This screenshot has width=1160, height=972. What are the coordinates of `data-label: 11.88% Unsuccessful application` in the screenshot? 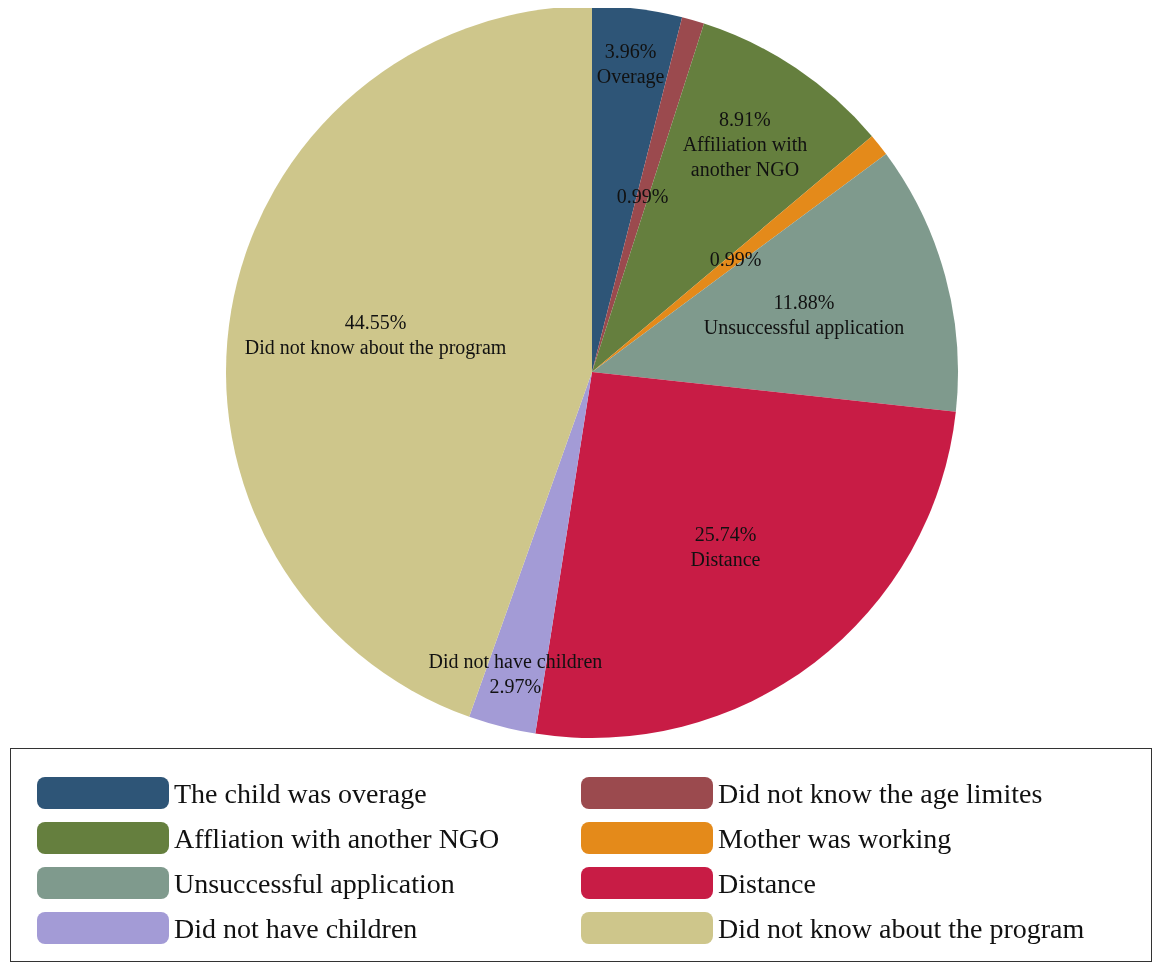 It's located at (804, 315).